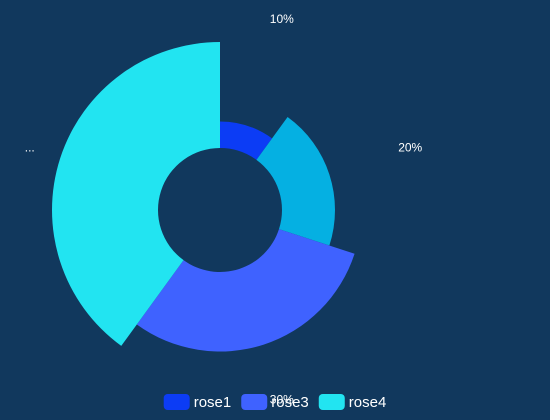  I want to click on legend: rose1 rose3 rose4, so click(275, 402).